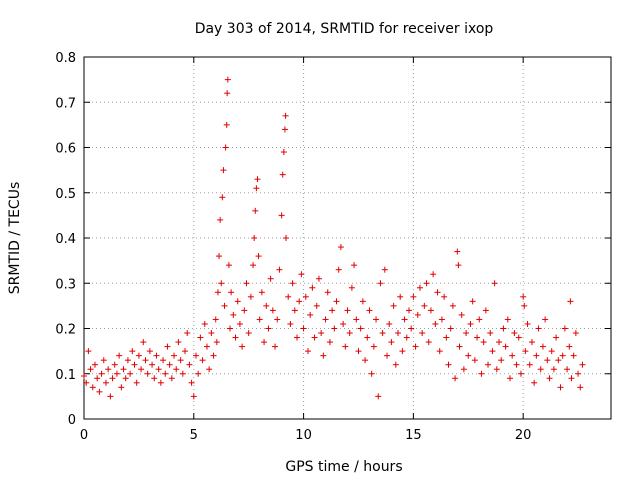 The image size is (640, 480). What do you see at coordinates (303, 435) in the screenshot?
I see `x-tick-label: 10` at bounding box center [303, 435].